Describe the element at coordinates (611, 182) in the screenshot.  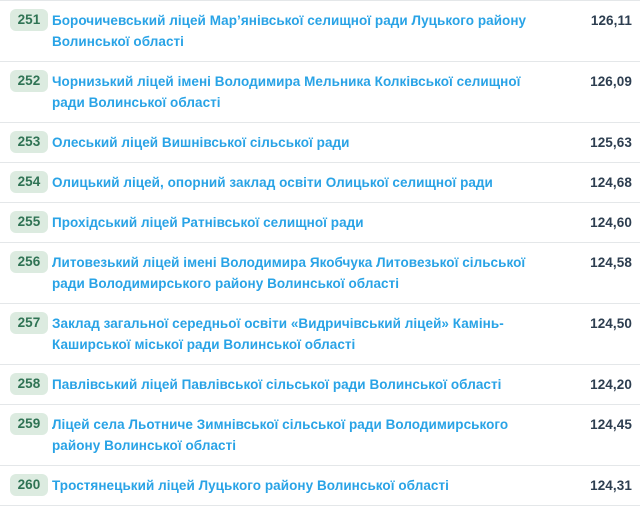
I see `score-value: 124,68` at that location.